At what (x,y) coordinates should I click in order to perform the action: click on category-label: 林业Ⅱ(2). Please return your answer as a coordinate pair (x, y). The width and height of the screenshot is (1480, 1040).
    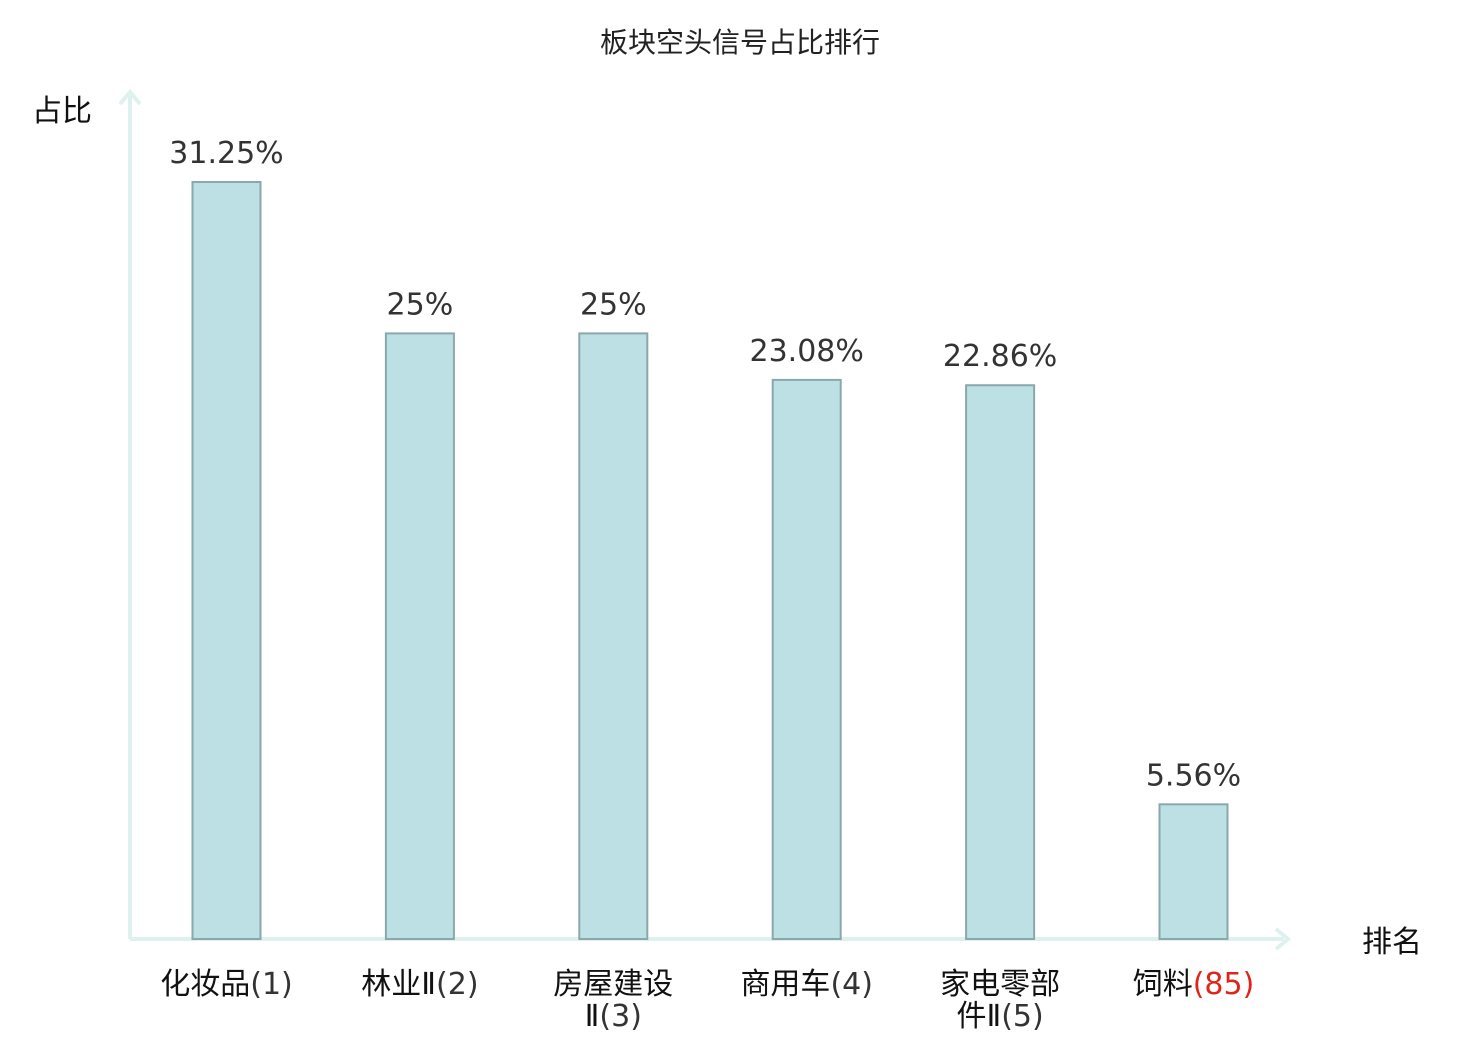
    Looking at the image, I should click on (419, 984).